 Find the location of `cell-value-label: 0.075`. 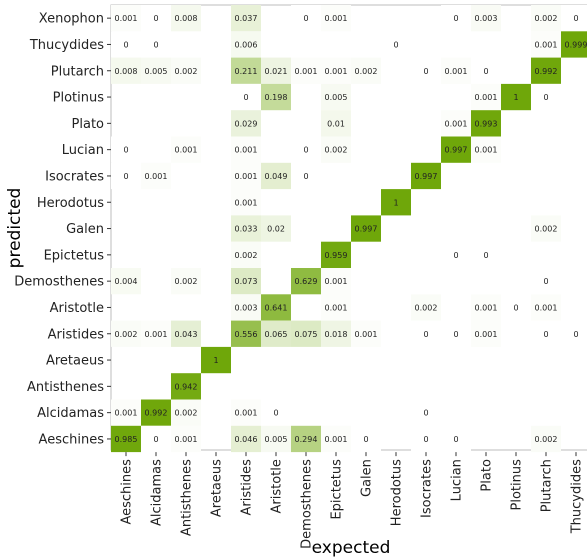

cell-value-label: 0.075 is located at coordinates (306, 334).